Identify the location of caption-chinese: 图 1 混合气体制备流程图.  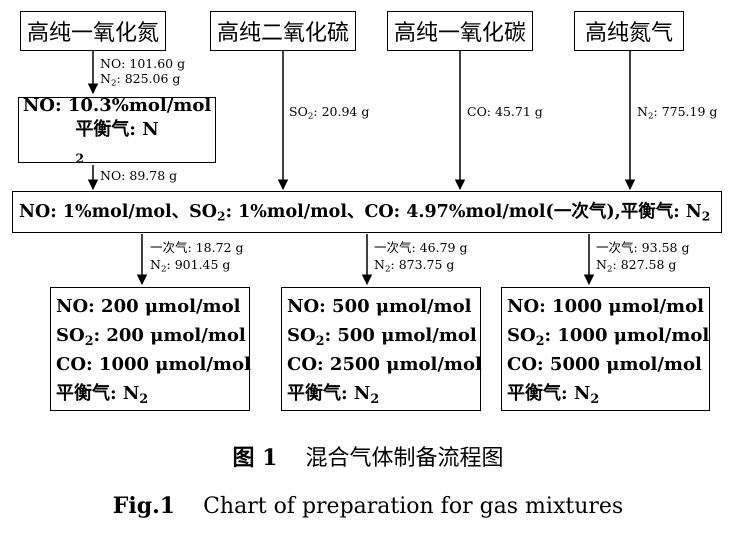
(368, 458).